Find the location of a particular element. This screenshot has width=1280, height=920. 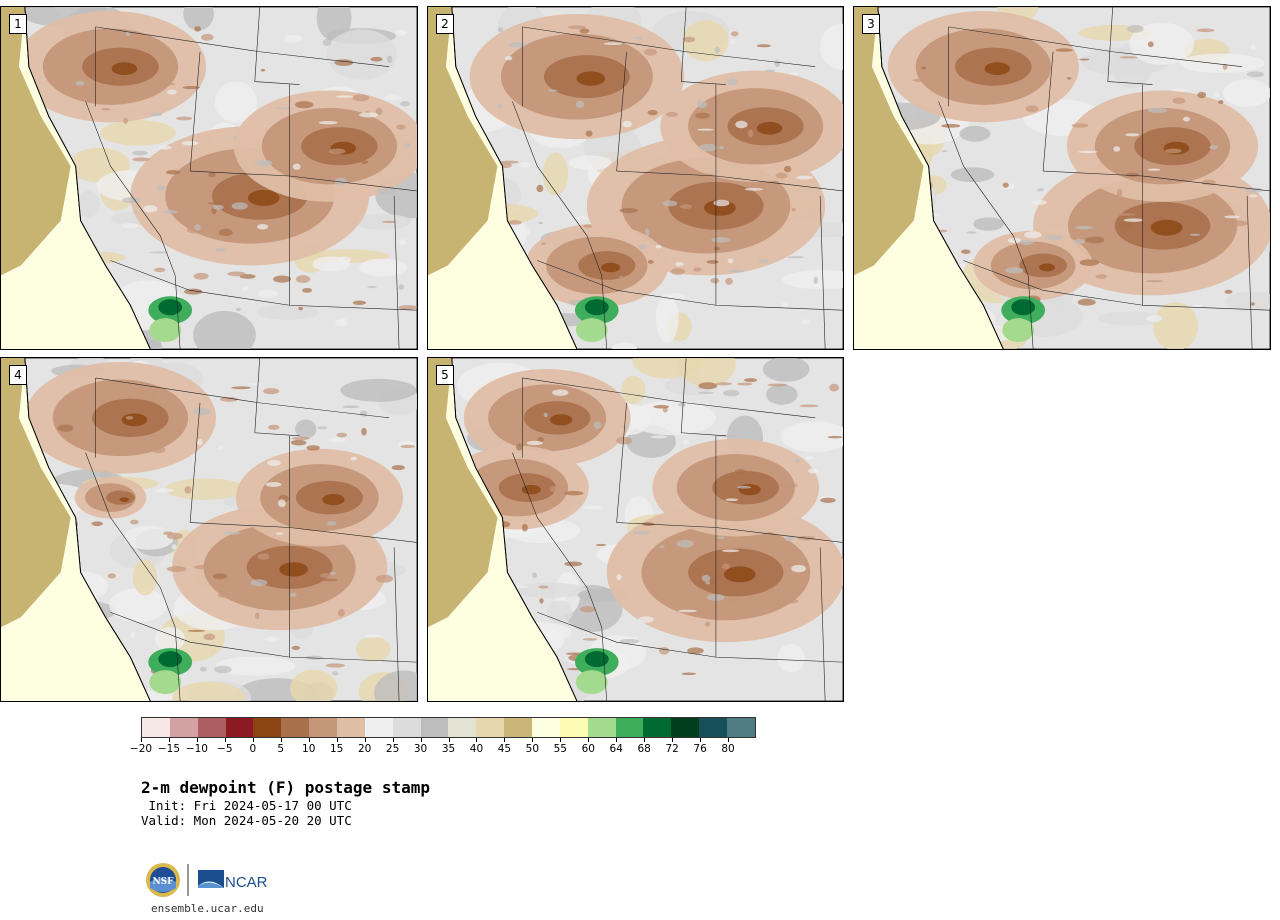

init-time: Init: Fri 2024-05-17 00 UTC is located at coordinates (246, 805).